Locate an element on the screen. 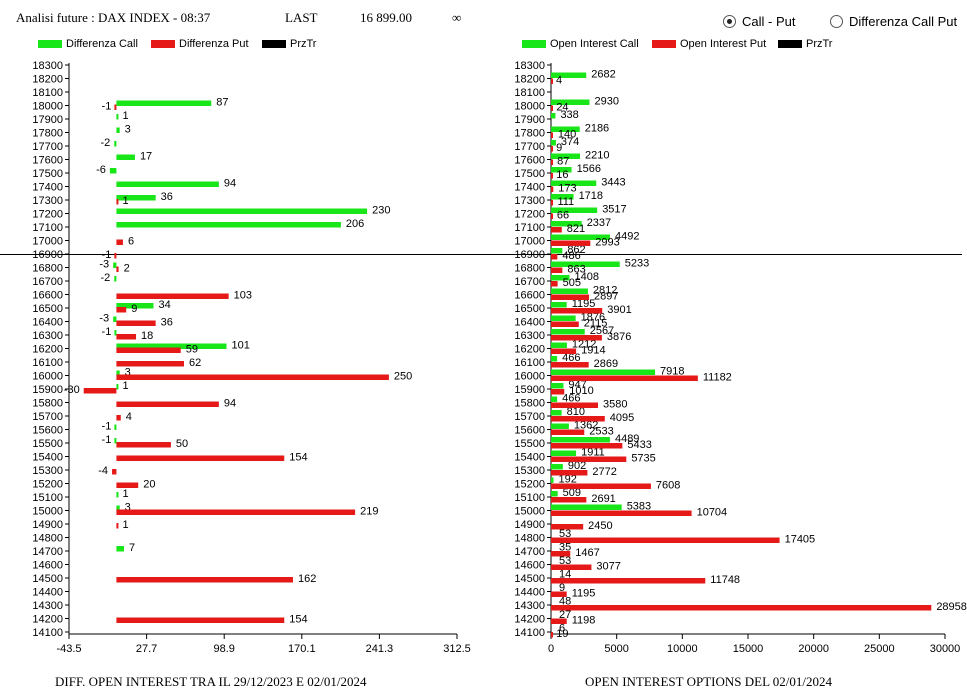  x-tick-label: 312.5 is located at coordinates (457, 649).